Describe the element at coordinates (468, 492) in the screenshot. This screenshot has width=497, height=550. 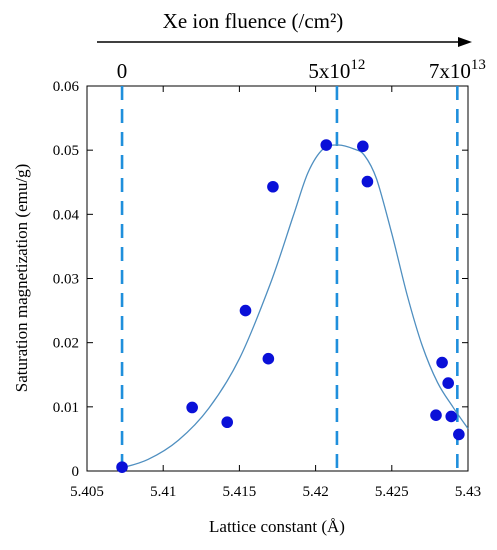
I see `x-tick-label: 5.43` at that location.